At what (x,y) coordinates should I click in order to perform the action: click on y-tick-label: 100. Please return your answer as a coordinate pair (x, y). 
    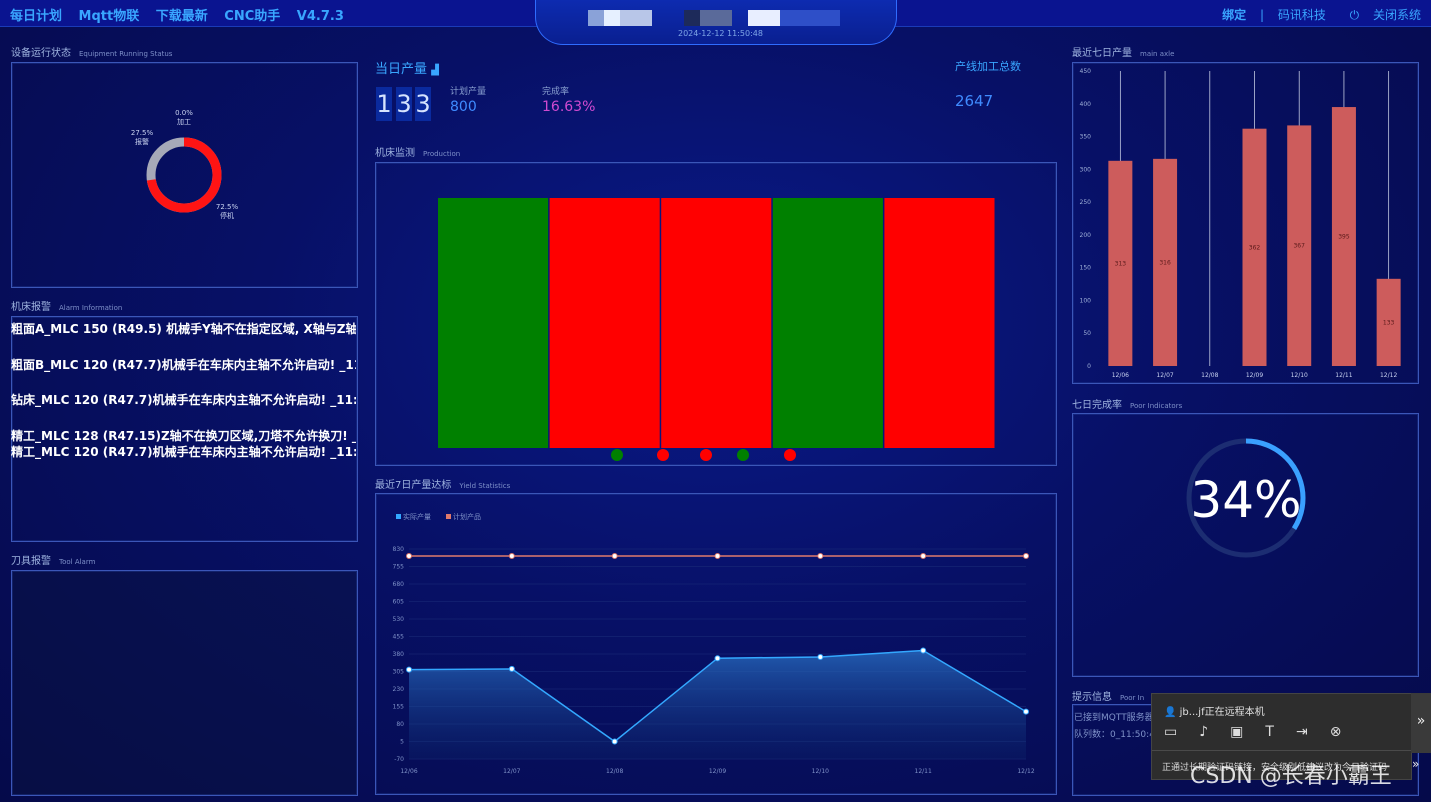
    Looking at the image, I should click on (1086, 300).